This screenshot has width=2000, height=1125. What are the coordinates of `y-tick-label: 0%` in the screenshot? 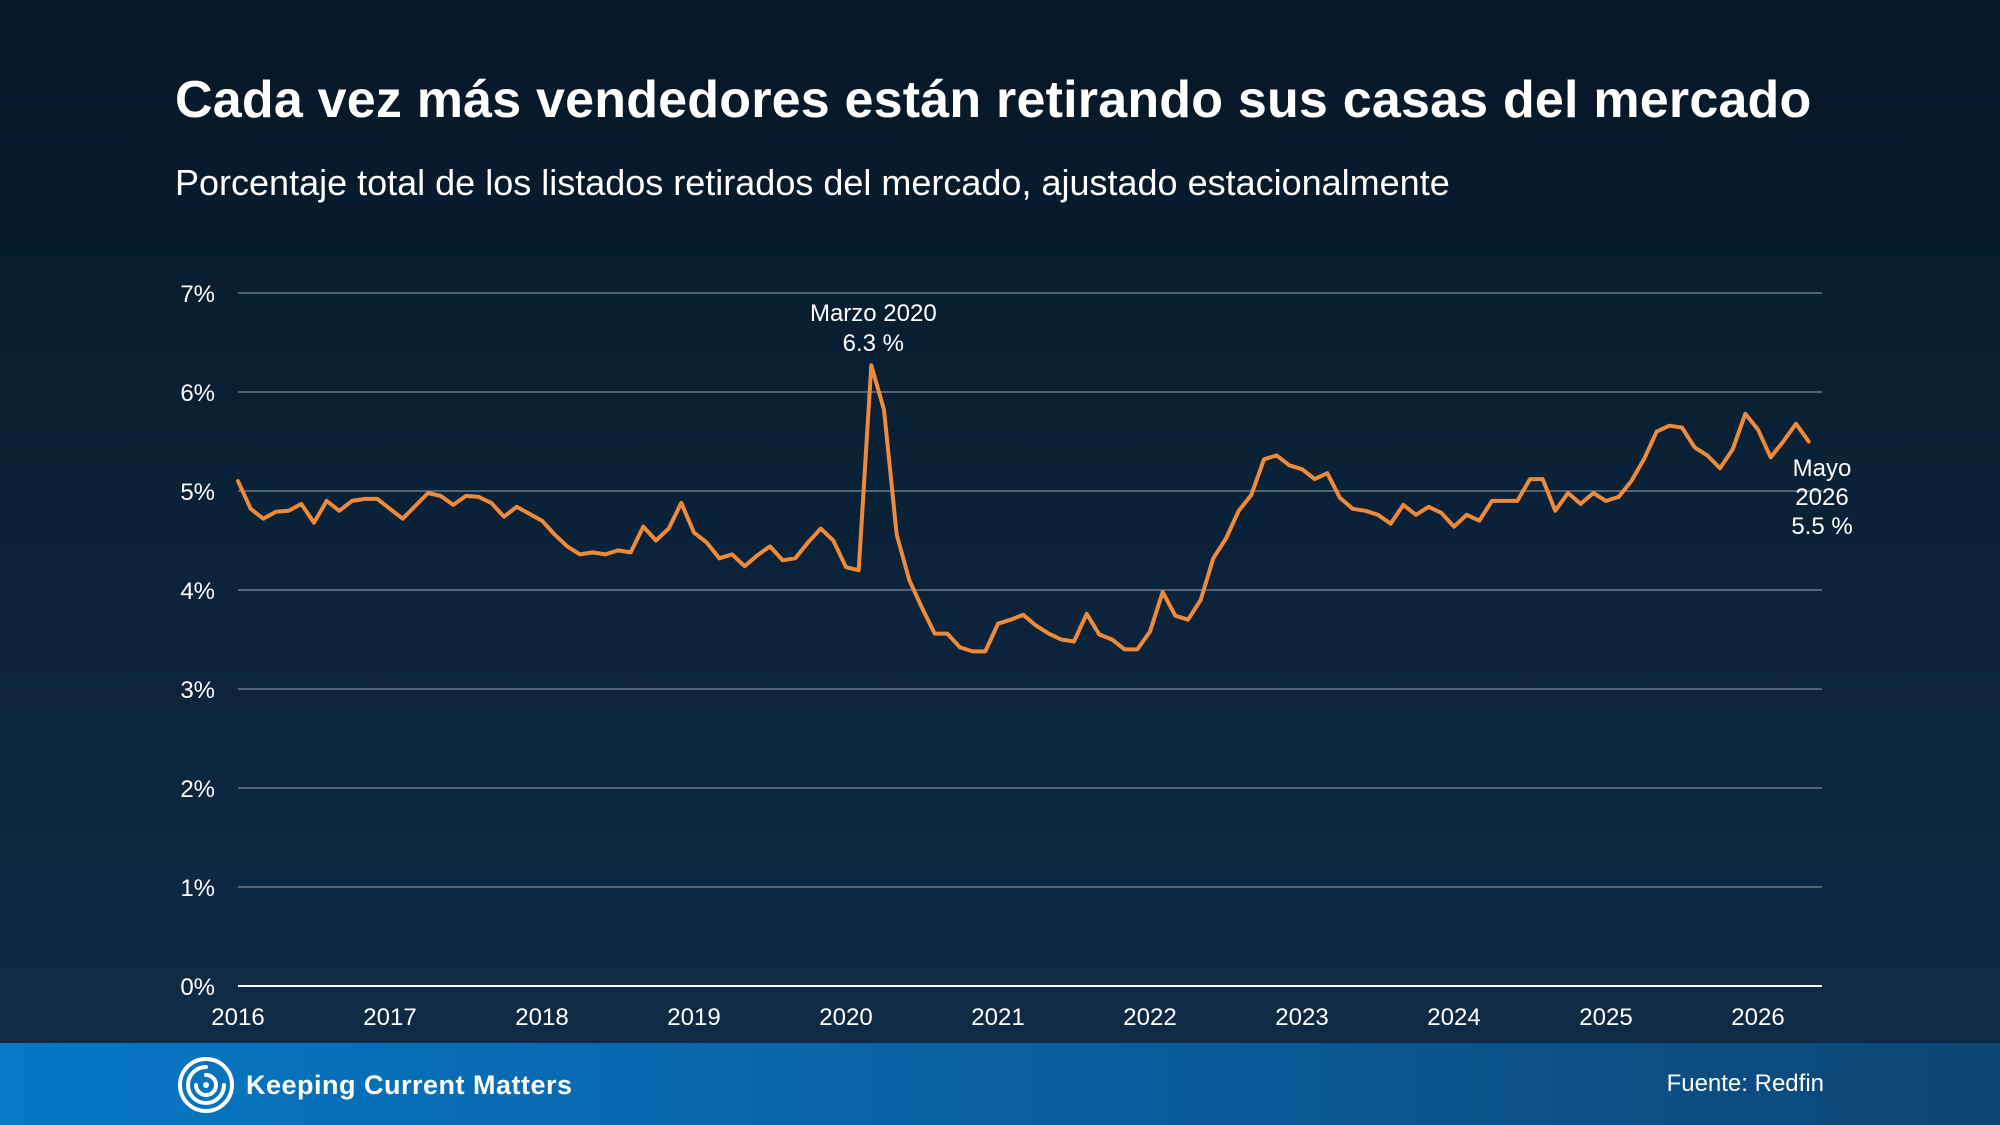 It's located at (197, 987).